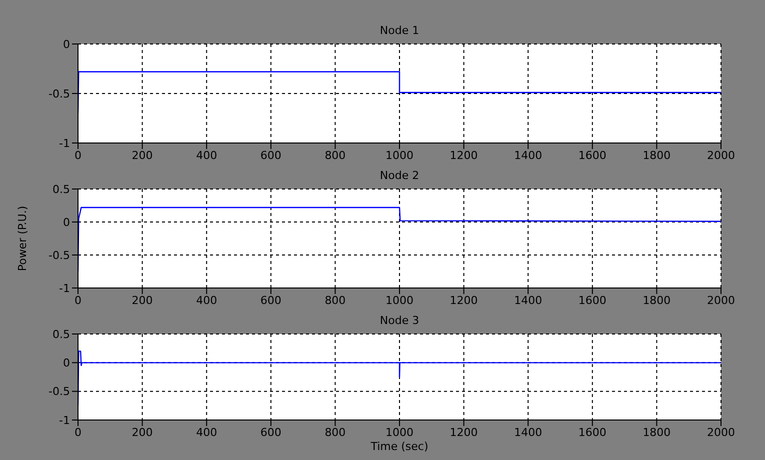 Image resolution: width=765 pixels, height=460 pixels. What do you see at coordinates (399, 446) in the screenshot?
I see `x-axis-title: Time (sec)` at bounding box center [399, 446].